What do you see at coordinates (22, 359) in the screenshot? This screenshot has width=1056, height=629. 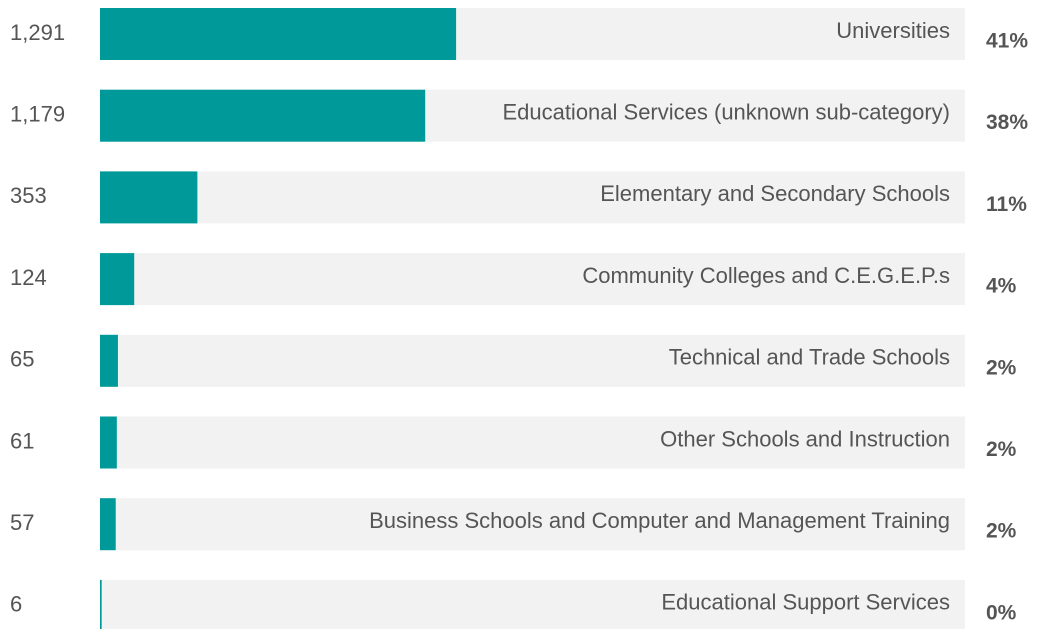 I see `value-label: 65` at bounding box center [22, 359].